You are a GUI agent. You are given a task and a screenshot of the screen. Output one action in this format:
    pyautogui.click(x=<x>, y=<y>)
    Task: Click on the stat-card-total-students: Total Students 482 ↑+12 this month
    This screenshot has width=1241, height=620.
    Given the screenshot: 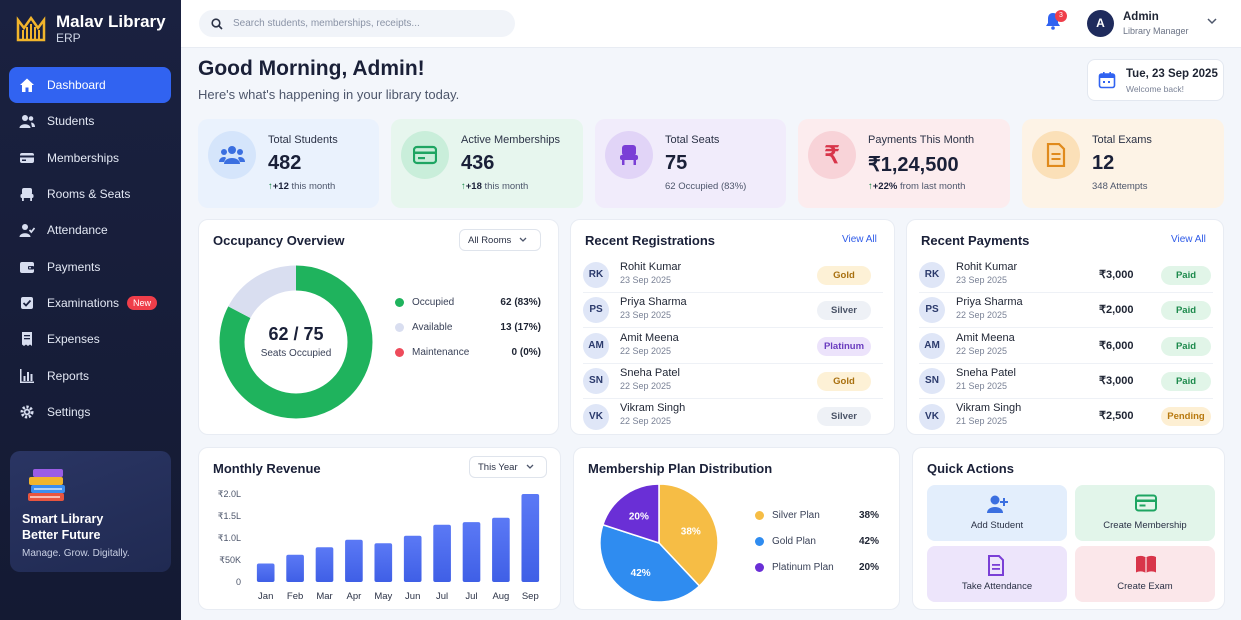 What is the action you would take?
    pyautogui.click(x=288, y=163)
    